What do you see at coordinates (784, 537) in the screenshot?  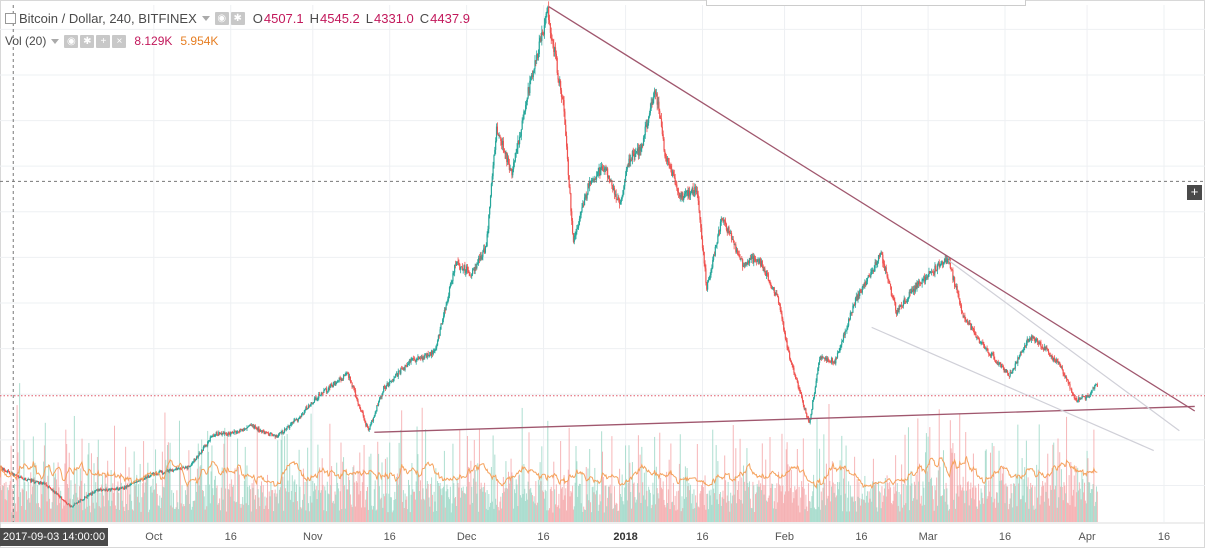 I see `x-tick-label-8: Feb` at bounding box center [784, 537].